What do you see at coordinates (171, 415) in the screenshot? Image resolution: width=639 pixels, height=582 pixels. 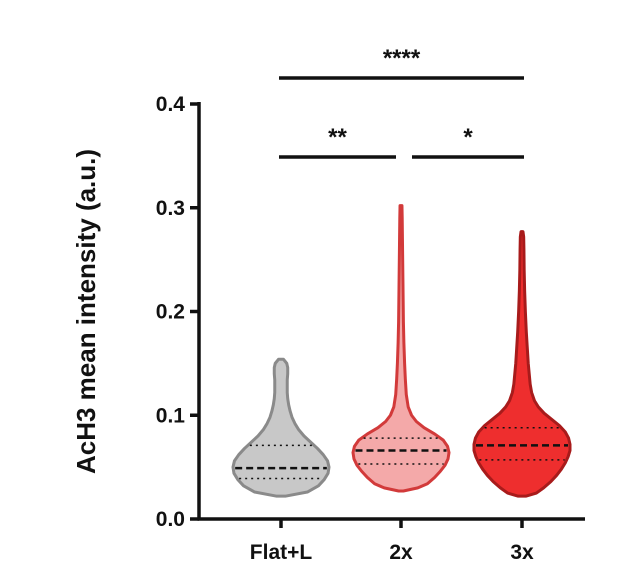 I see `y-tick-label: 0.1` at bounding box center [171, 415].